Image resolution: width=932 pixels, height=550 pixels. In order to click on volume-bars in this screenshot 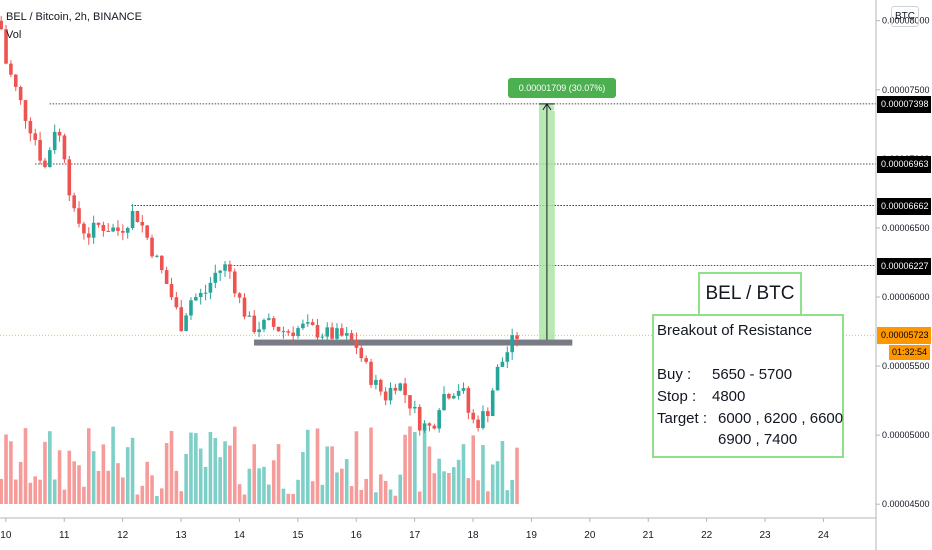, I will do `click(259, 465)`.